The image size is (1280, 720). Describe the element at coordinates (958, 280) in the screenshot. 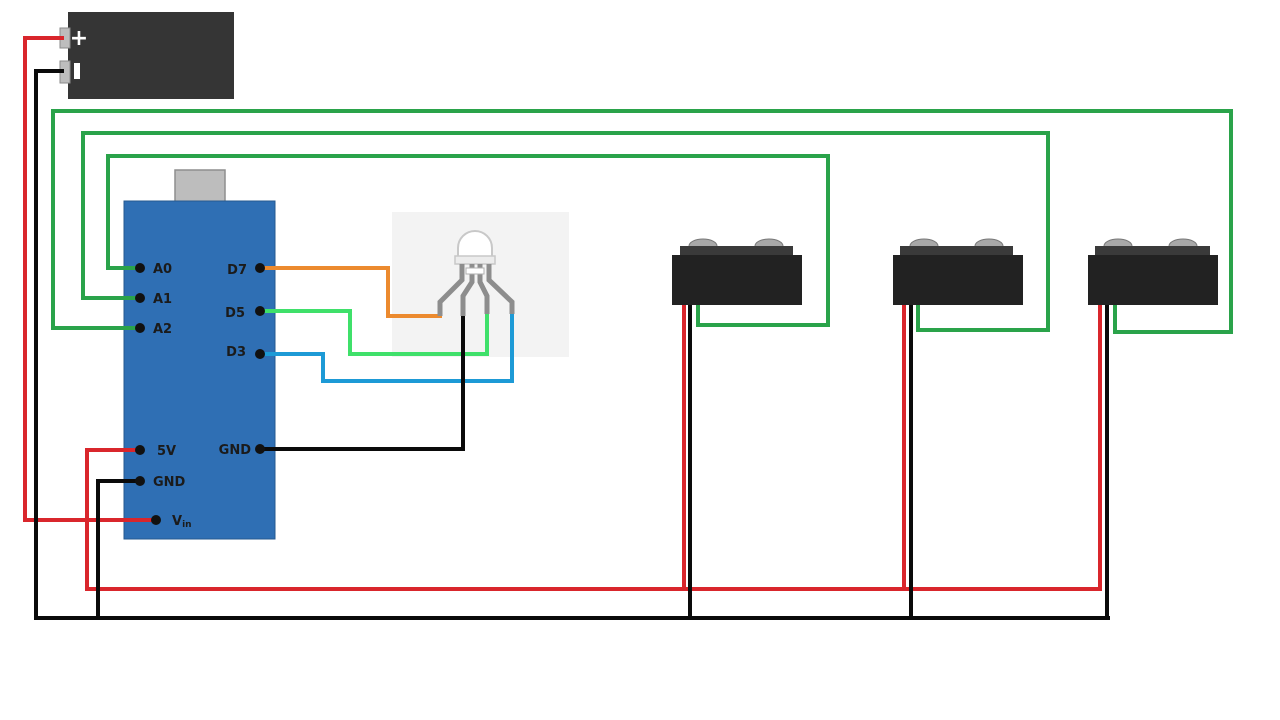

I see `sensor2-body` at that location.